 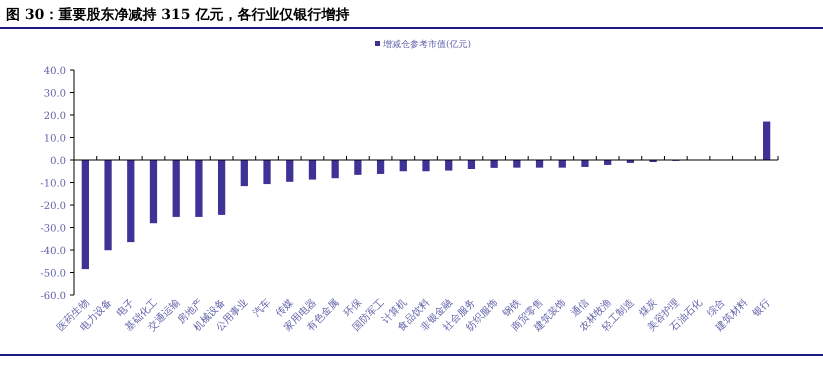 I want to click on y-tick-label: -50.0, so click(x=53, y=274).